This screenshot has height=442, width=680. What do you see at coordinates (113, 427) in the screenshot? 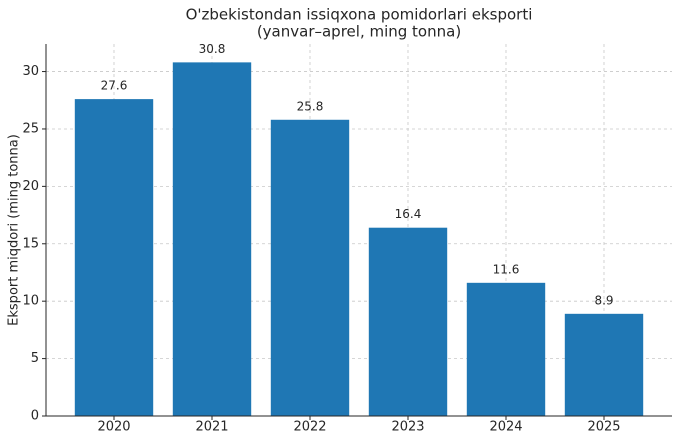
I see `x-tick-label: 2020` at bounding box center [113, 427].